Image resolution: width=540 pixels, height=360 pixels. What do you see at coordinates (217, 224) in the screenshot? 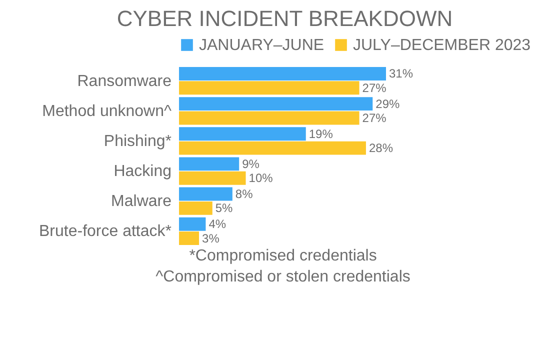
I see `data-label: 4%` at bounding box center [217, 224].